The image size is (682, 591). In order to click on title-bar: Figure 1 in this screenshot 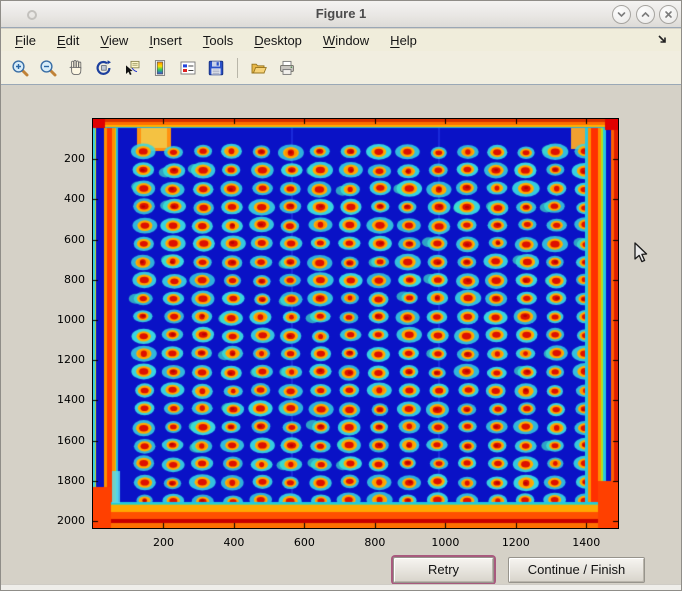, I will do `click(341, 14)`.